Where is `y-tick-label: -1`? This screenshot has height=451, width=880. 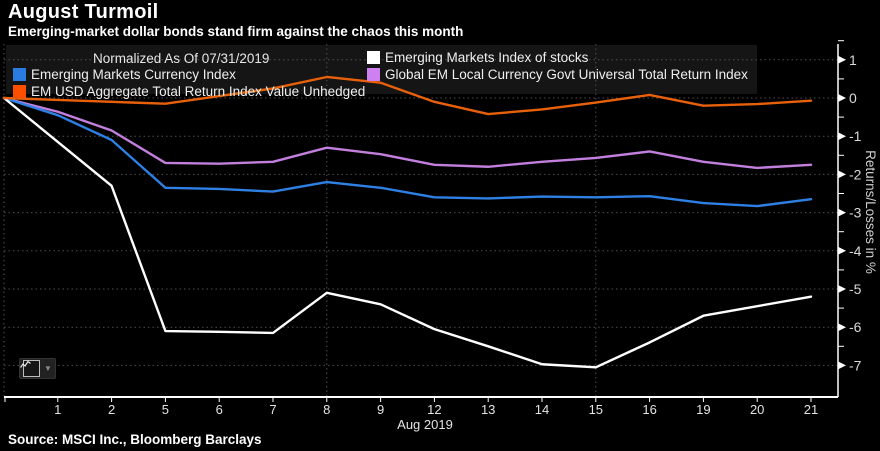 y-tick-label: -1 is located at coordinates (855, 136).